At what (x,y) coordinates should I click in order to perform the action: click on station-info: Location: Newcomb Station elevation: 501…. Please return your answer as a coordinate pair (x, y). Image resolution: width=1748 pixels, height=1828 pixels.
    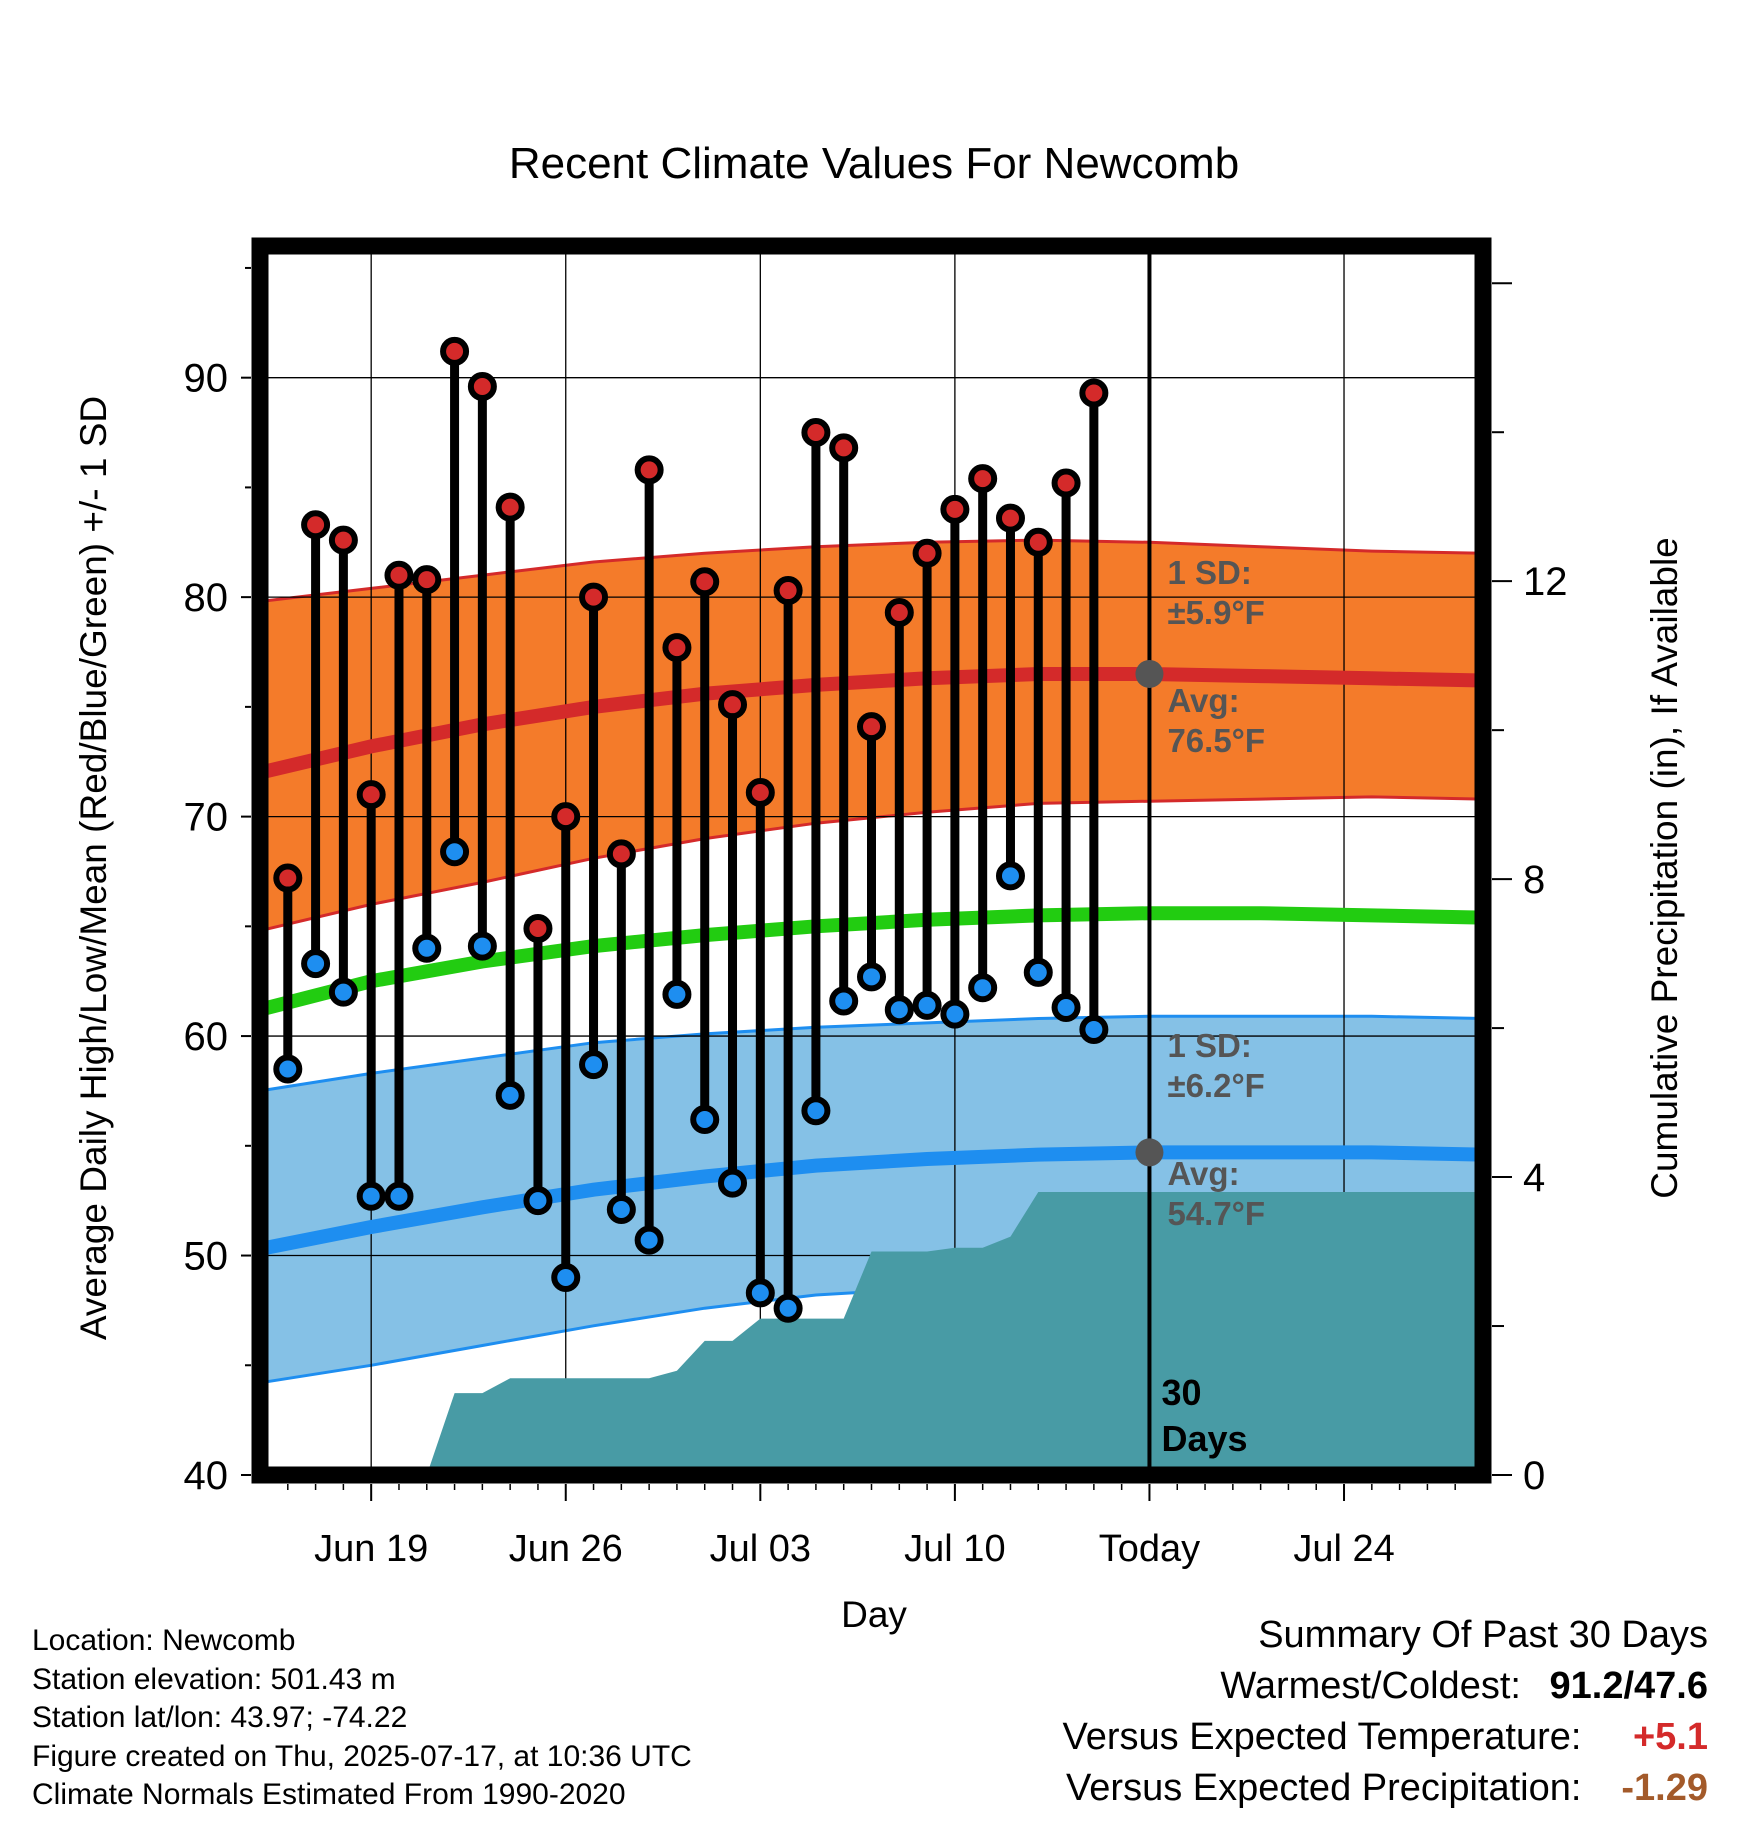
    Looking at the image, I should click on (362, 1718).